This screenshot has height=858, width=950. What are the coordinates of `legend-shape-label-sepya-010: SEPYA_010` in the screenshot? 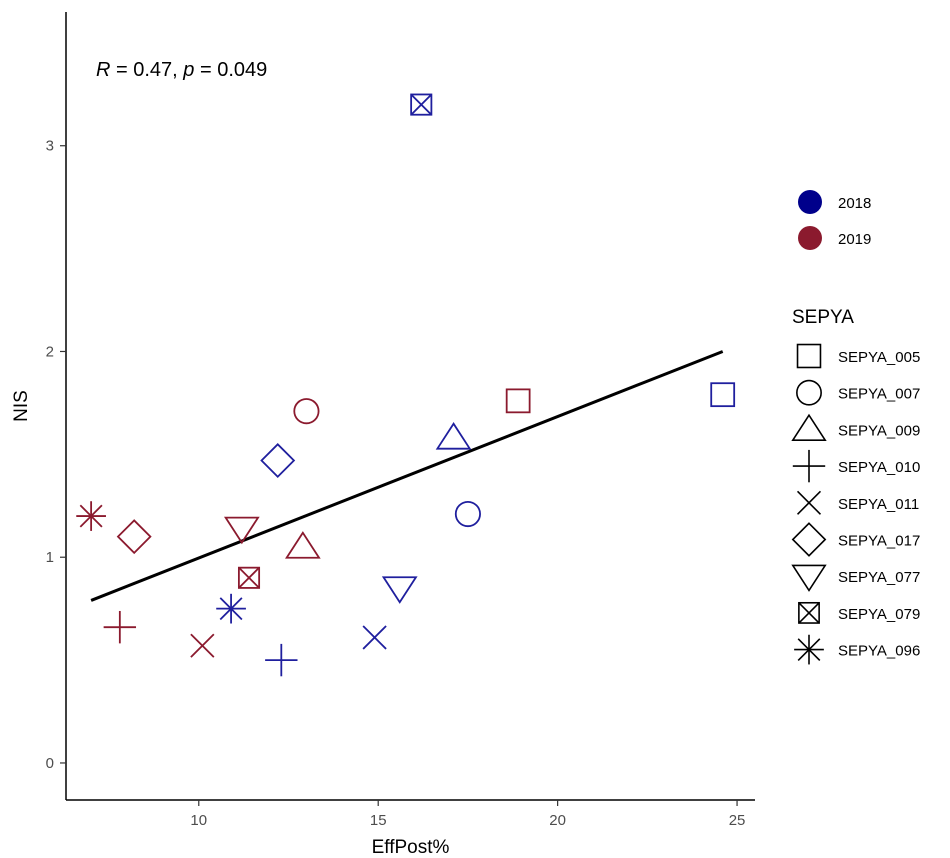 It's located at (879, 467).